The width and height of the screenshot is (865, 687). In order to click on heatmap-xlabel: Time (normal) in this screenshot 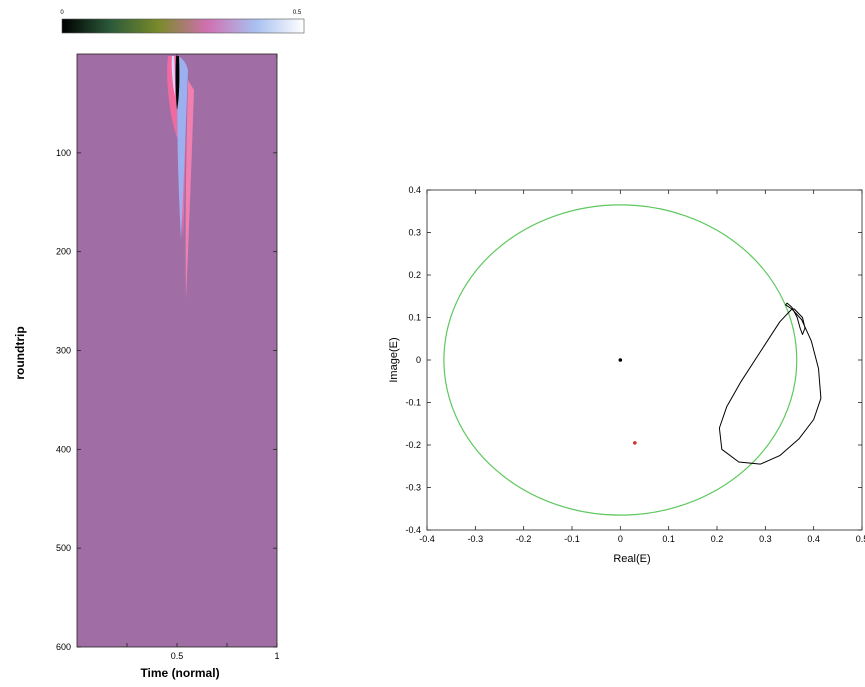, I will do `click(179, 673)`.